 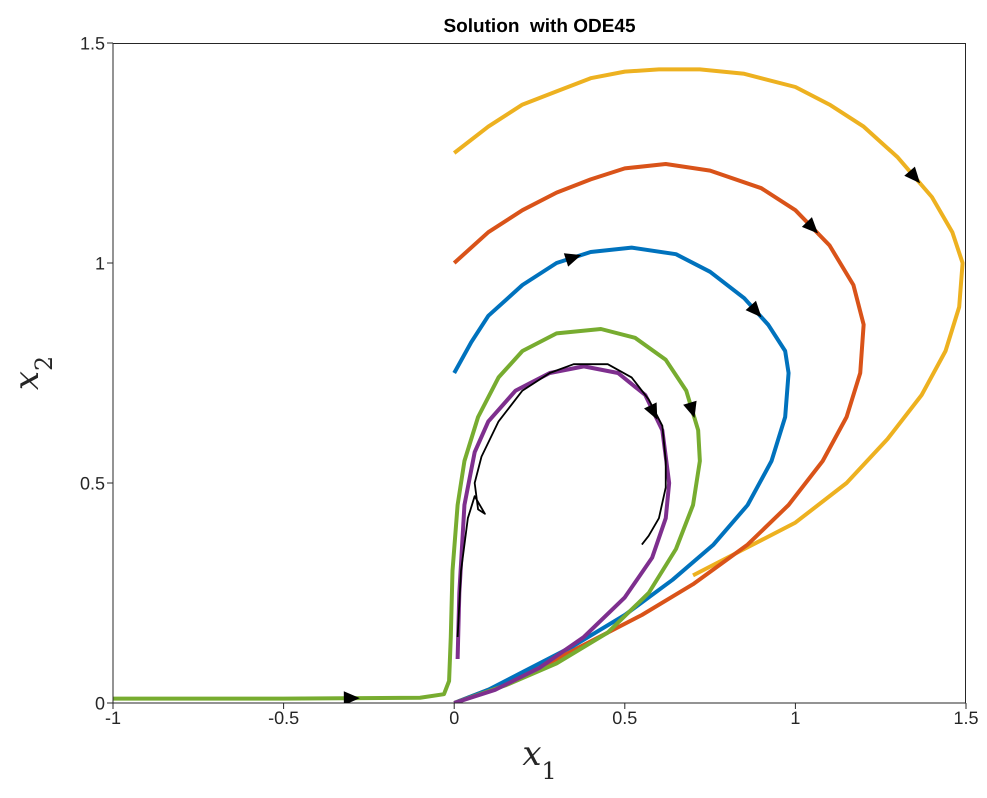 What do you see at coordinates (92, 483) in the screenshot?
I see `y-tick-label: 0.5` at bounding box center [92, 483].